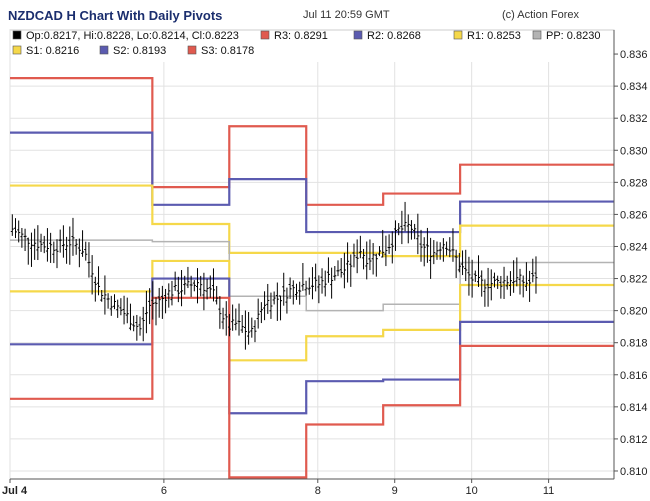  I want to click on y-tick-label: 0.824, so click(634, 247).